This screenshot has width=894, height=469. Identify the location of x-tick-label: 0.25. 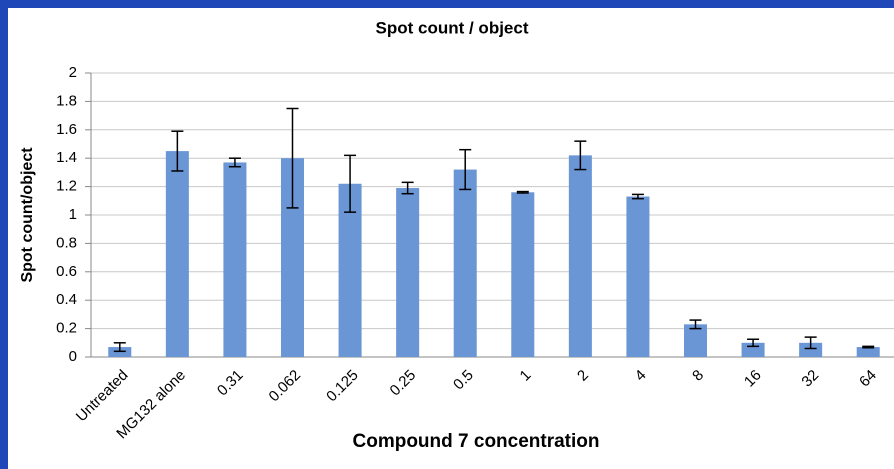
(403, 383).